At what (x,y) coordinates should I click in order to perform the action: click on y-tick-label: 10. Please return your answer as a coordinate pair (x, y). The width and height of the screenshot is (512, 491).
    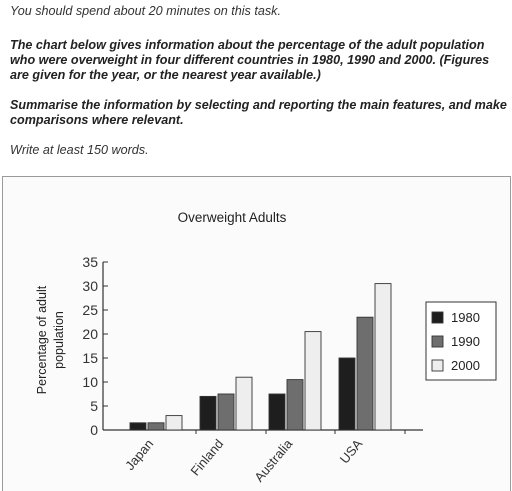
    Looking at the image, I should click on (90, 382).